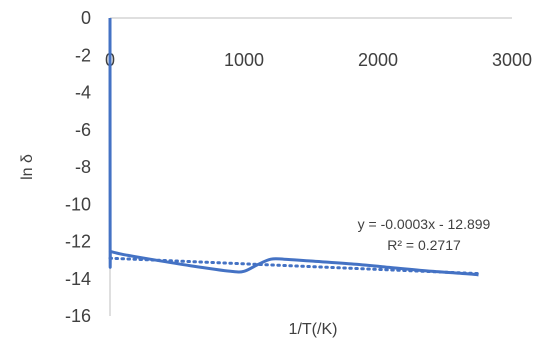  I want to click on y-tick-label: -16, so click(78, 316).